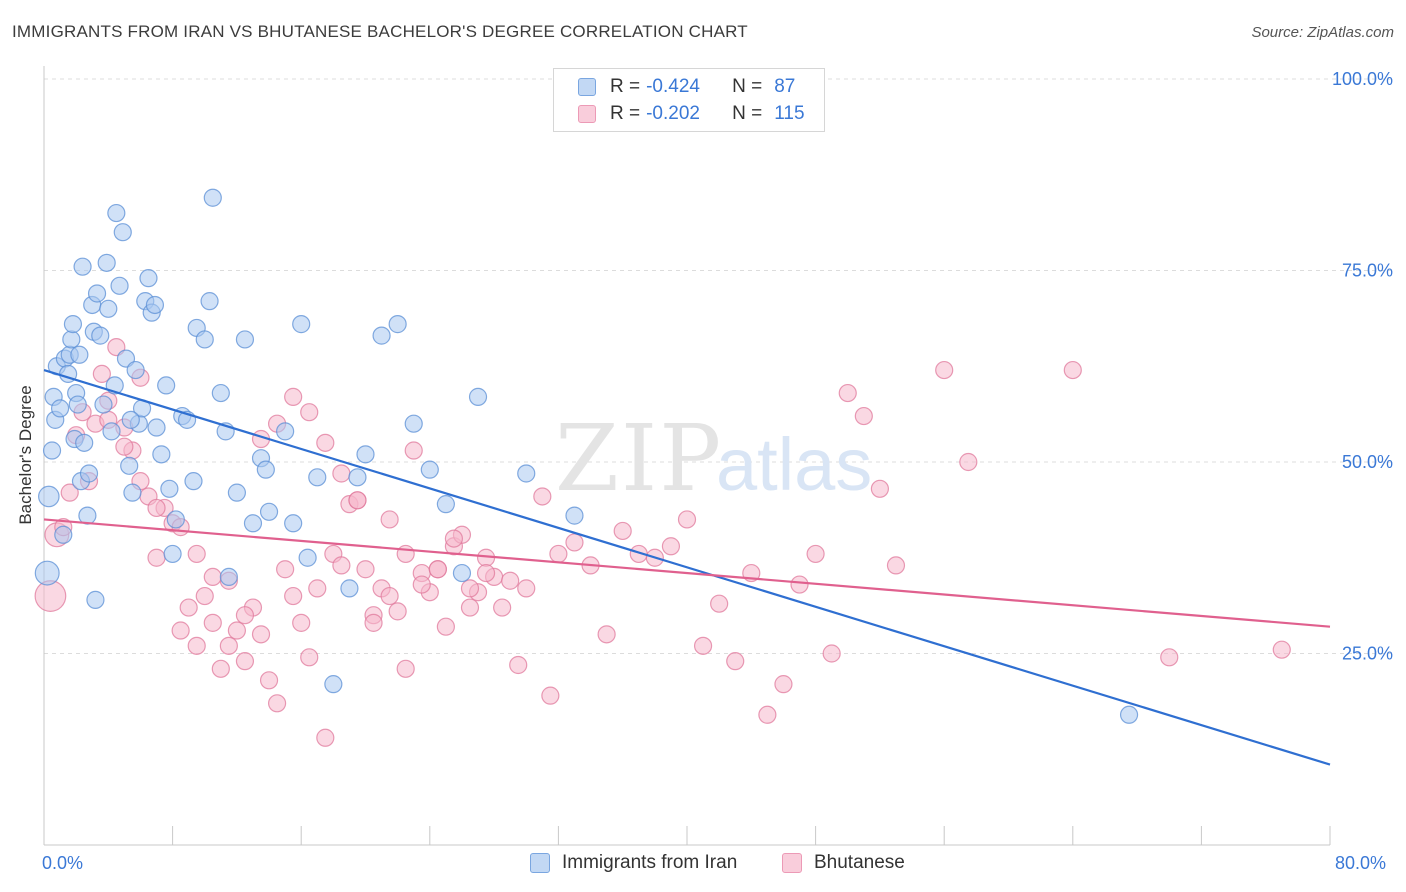 Image resolution: width=1406 pixels, height=892 pixels. Describe the element at coordinates (633, 863) in the screenshot. I see `legend-item-iran: Immigrants from Iran` at that location.